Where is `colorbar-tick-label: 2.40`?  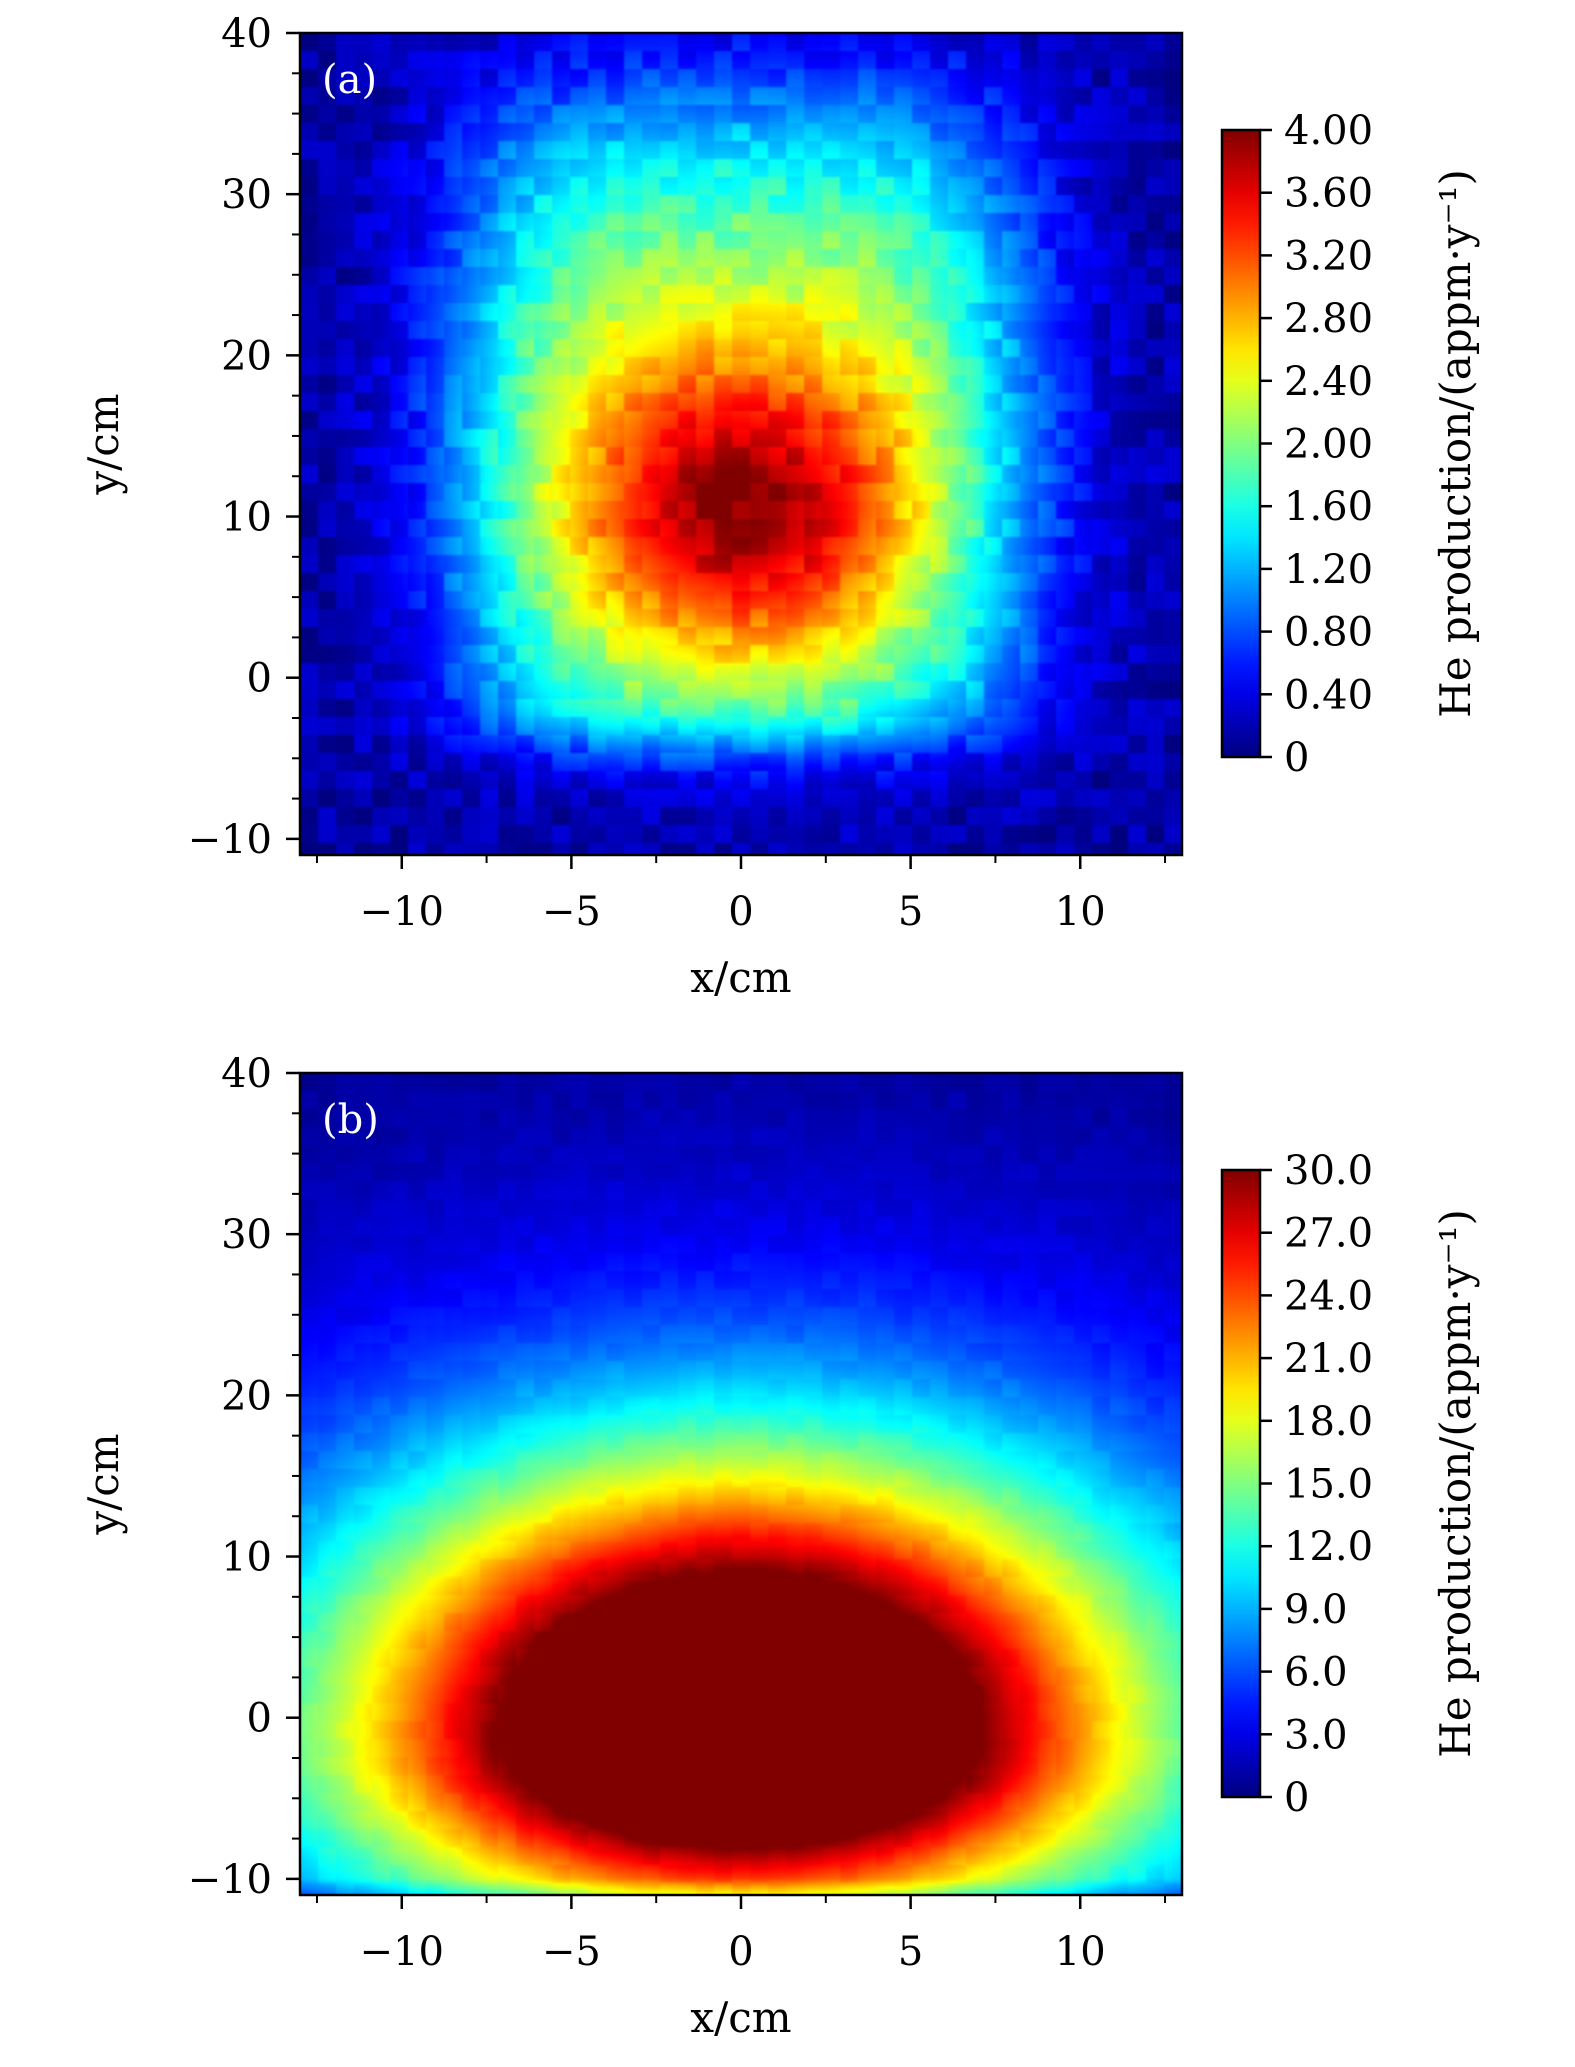 colorbar-tick-label: 2.40 is located at coordinates (1328, 382).